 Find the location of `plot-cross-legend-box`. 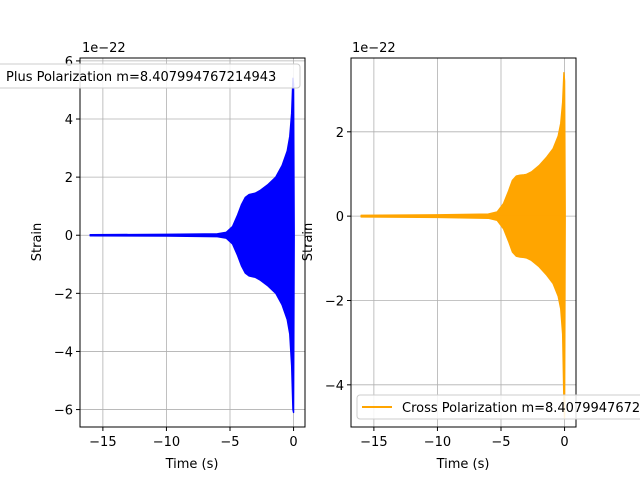

plot-cross-legend-box is located at coordinates (498, 407).